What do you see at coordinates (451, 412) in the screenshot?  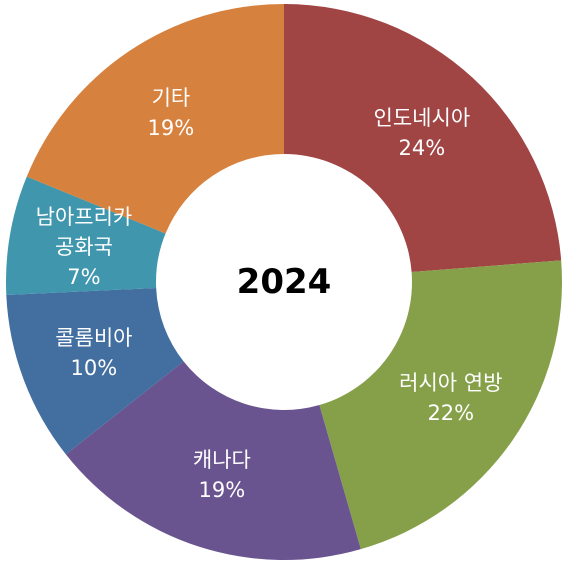 I see `value-label: 22%` at bounding box center [451, 412].